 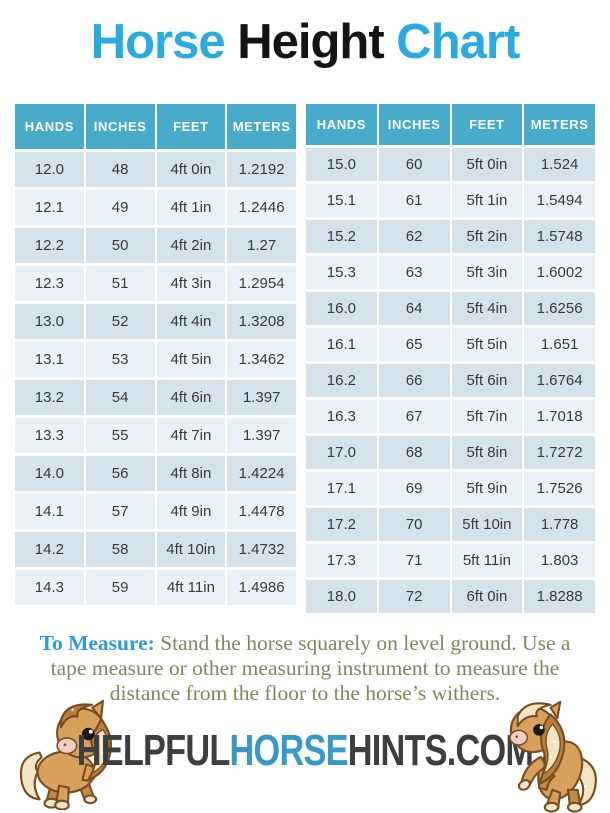 I want to click on pony-rearing-icon, so click(x=553, y=756).